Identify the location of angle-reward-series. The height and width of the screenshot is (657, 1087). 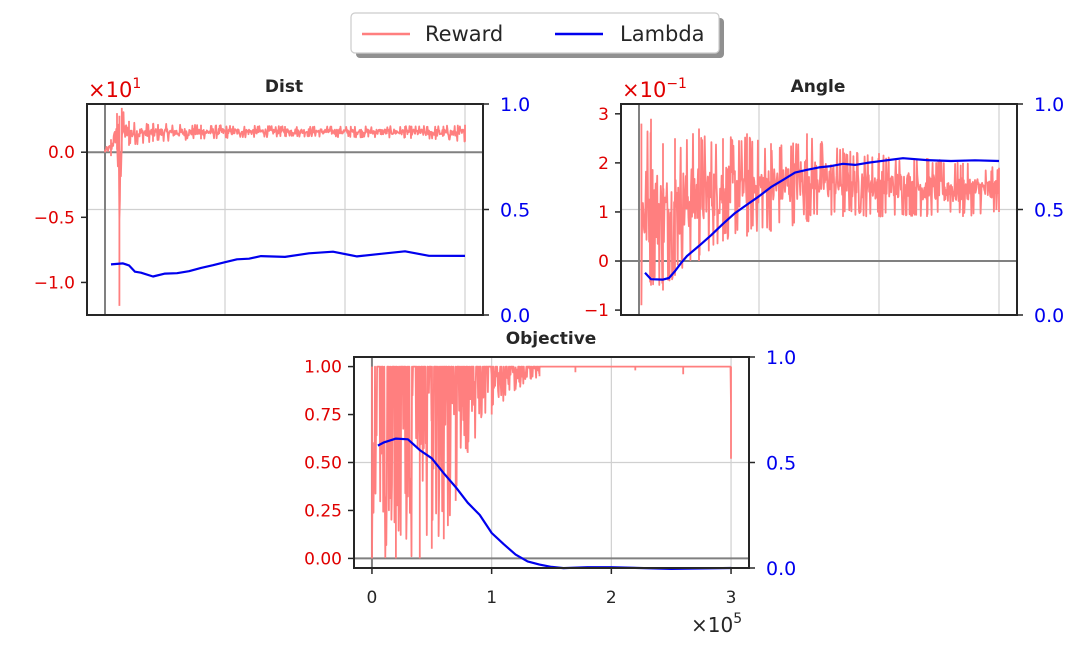
(820, 212).